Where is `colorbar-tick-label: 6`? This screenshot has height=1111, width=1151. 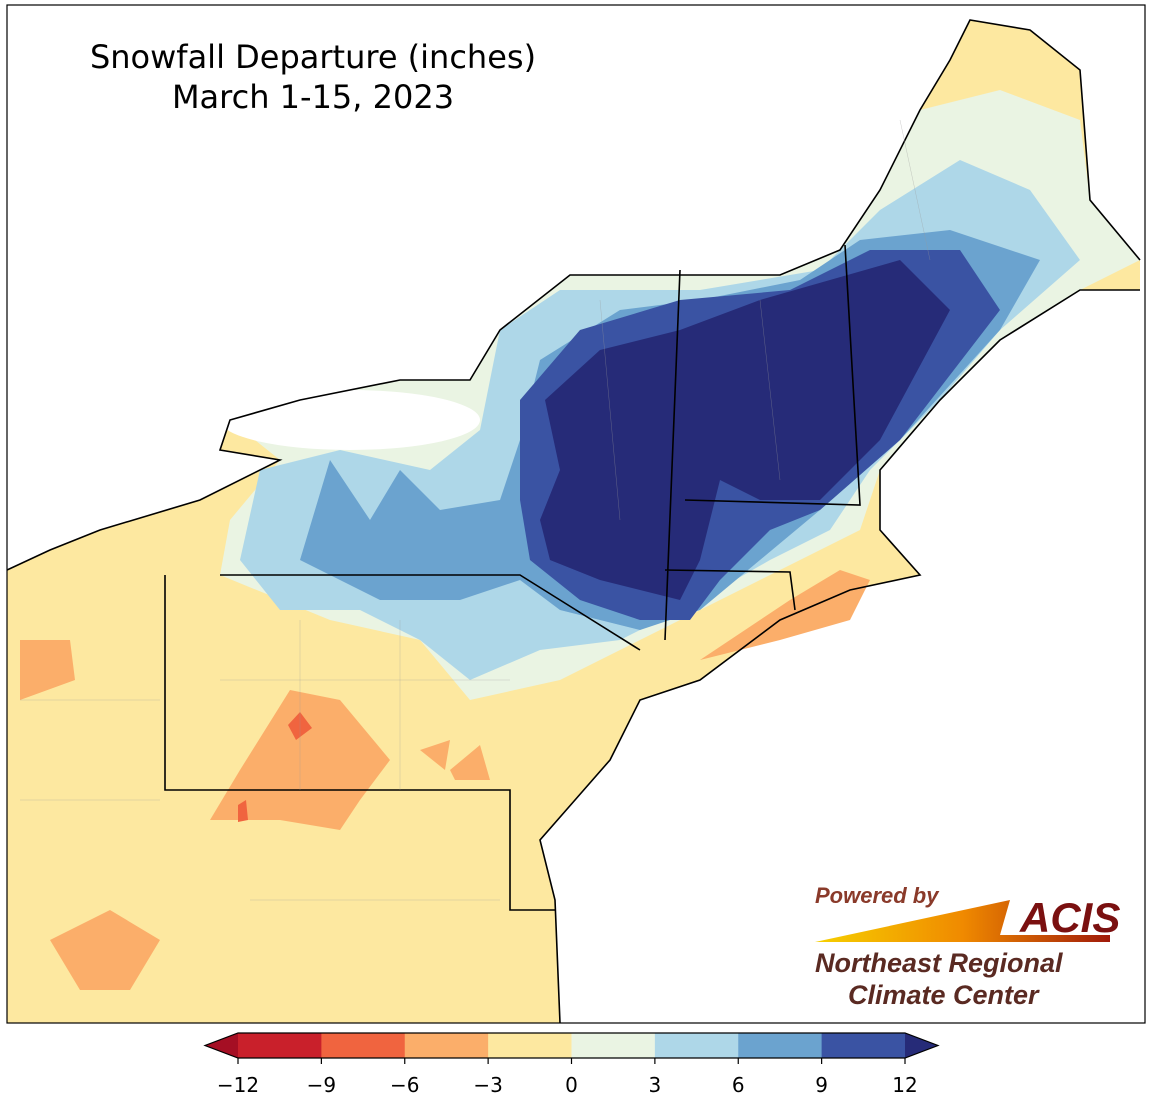 colorbar-tick-label: 6 is located at coordinates (738, 1085).